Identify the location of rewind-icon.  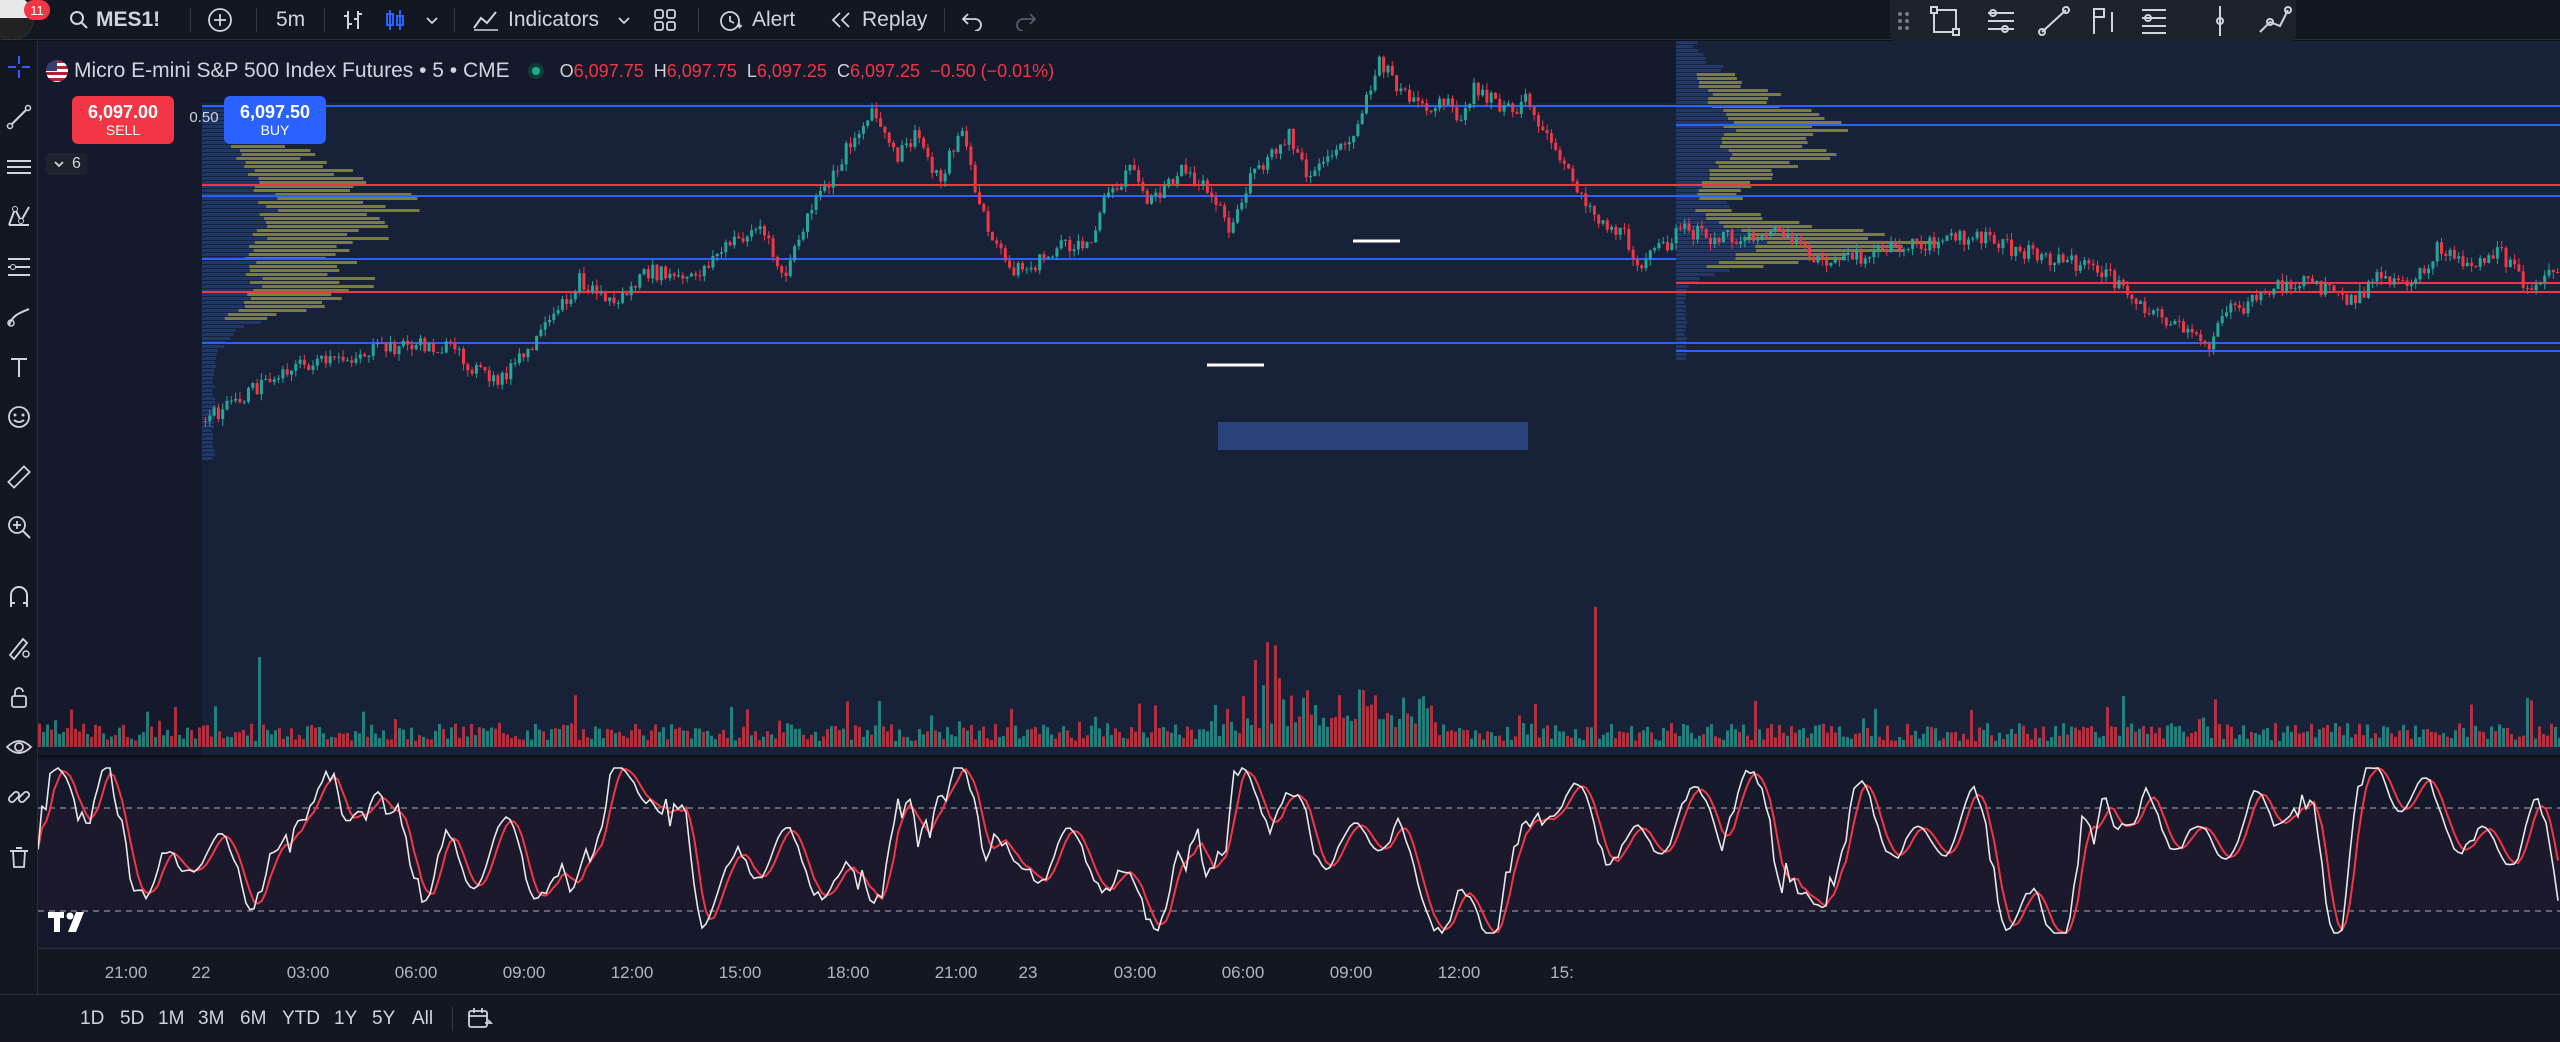
(840, 20).